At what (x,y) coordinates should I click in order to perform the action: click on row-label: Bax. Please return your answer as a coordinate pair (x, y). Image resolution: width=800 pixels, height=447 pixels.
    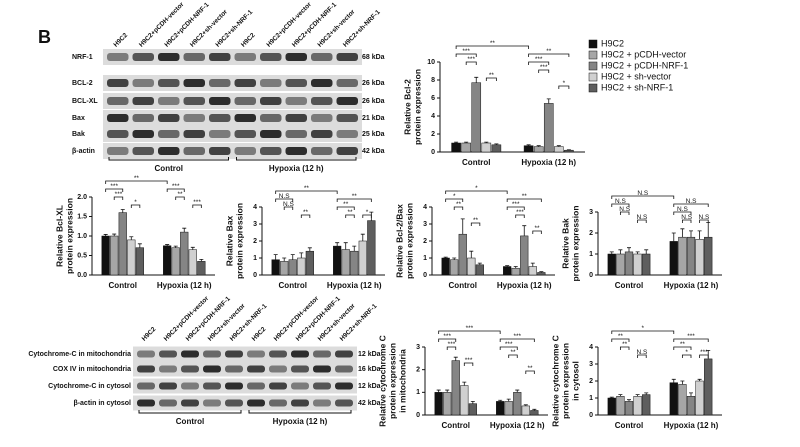
    Looking at the image, I should click on (78, 118).